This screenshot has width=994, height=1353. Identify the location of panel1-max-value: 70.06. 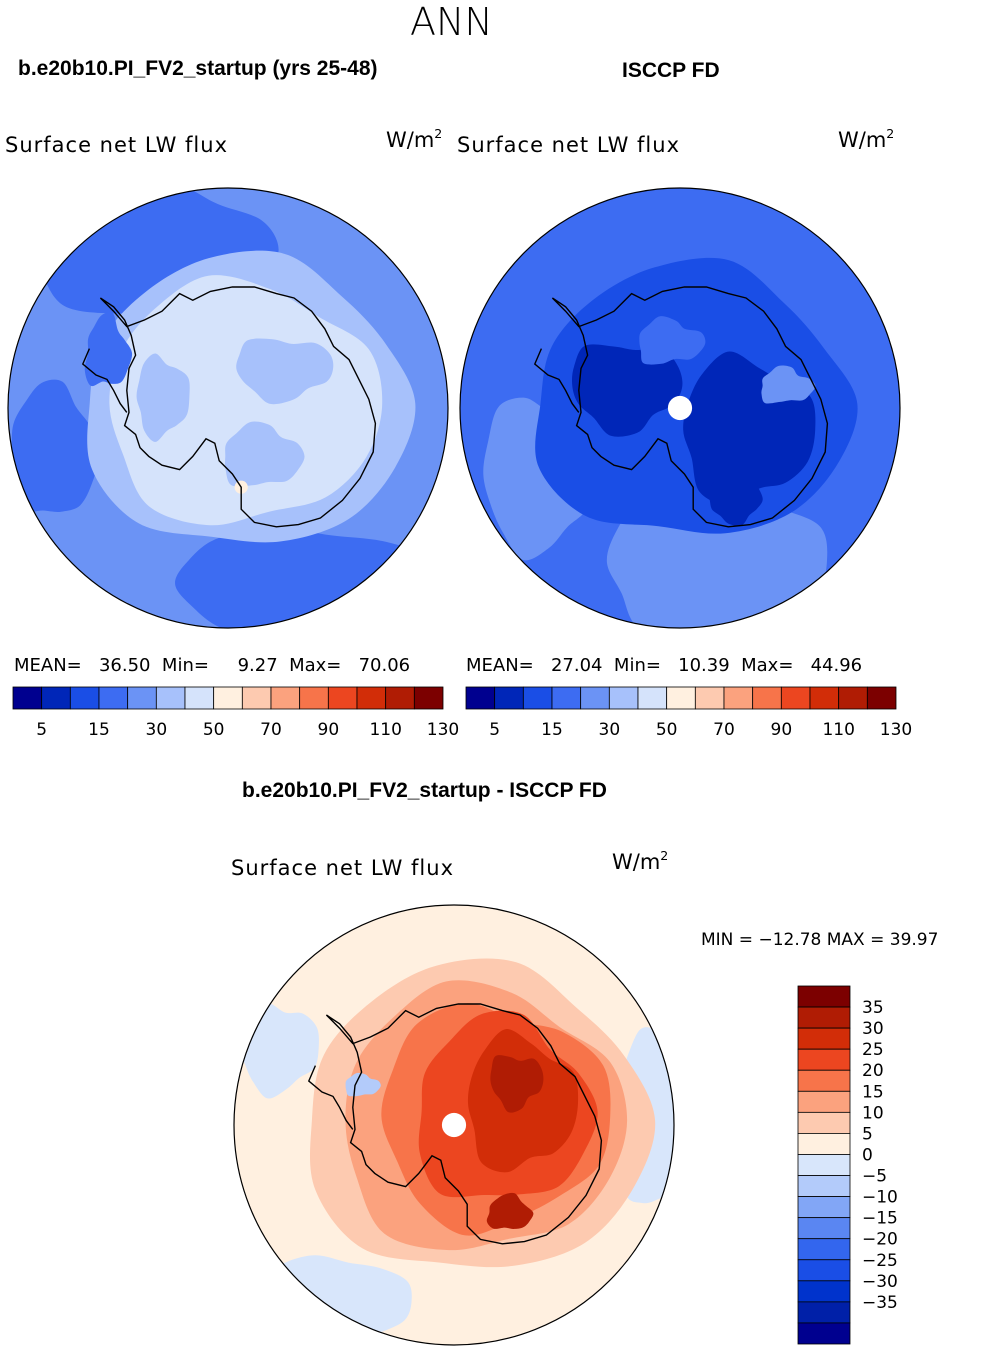
(384, 665).